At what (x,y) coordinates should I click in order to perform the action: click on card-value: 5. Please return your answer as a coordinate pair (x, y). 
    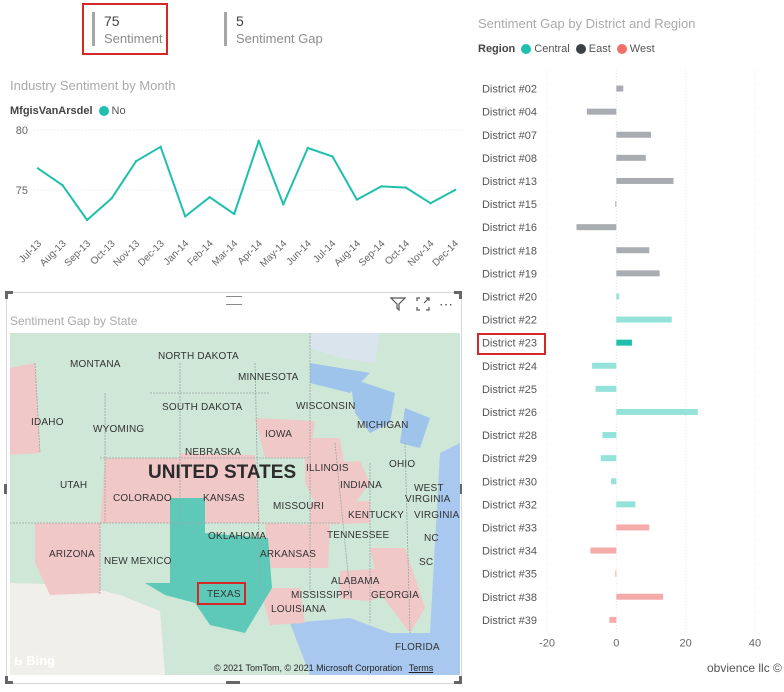
    Looking at the image, I should click on (240, 21).